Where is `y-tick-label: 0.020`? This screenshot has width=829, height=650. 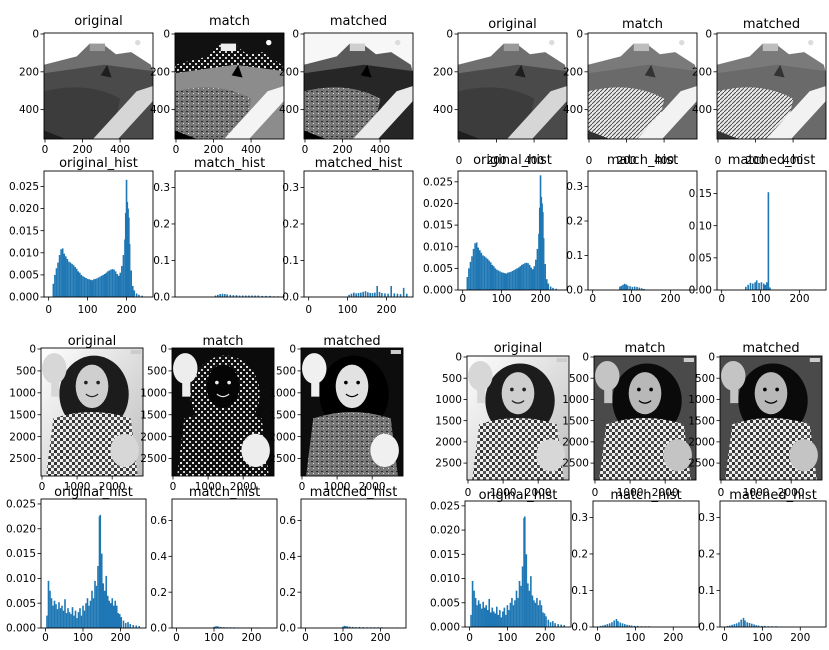
y-tick-label: 0.020 is located at coordinates (24, 209).